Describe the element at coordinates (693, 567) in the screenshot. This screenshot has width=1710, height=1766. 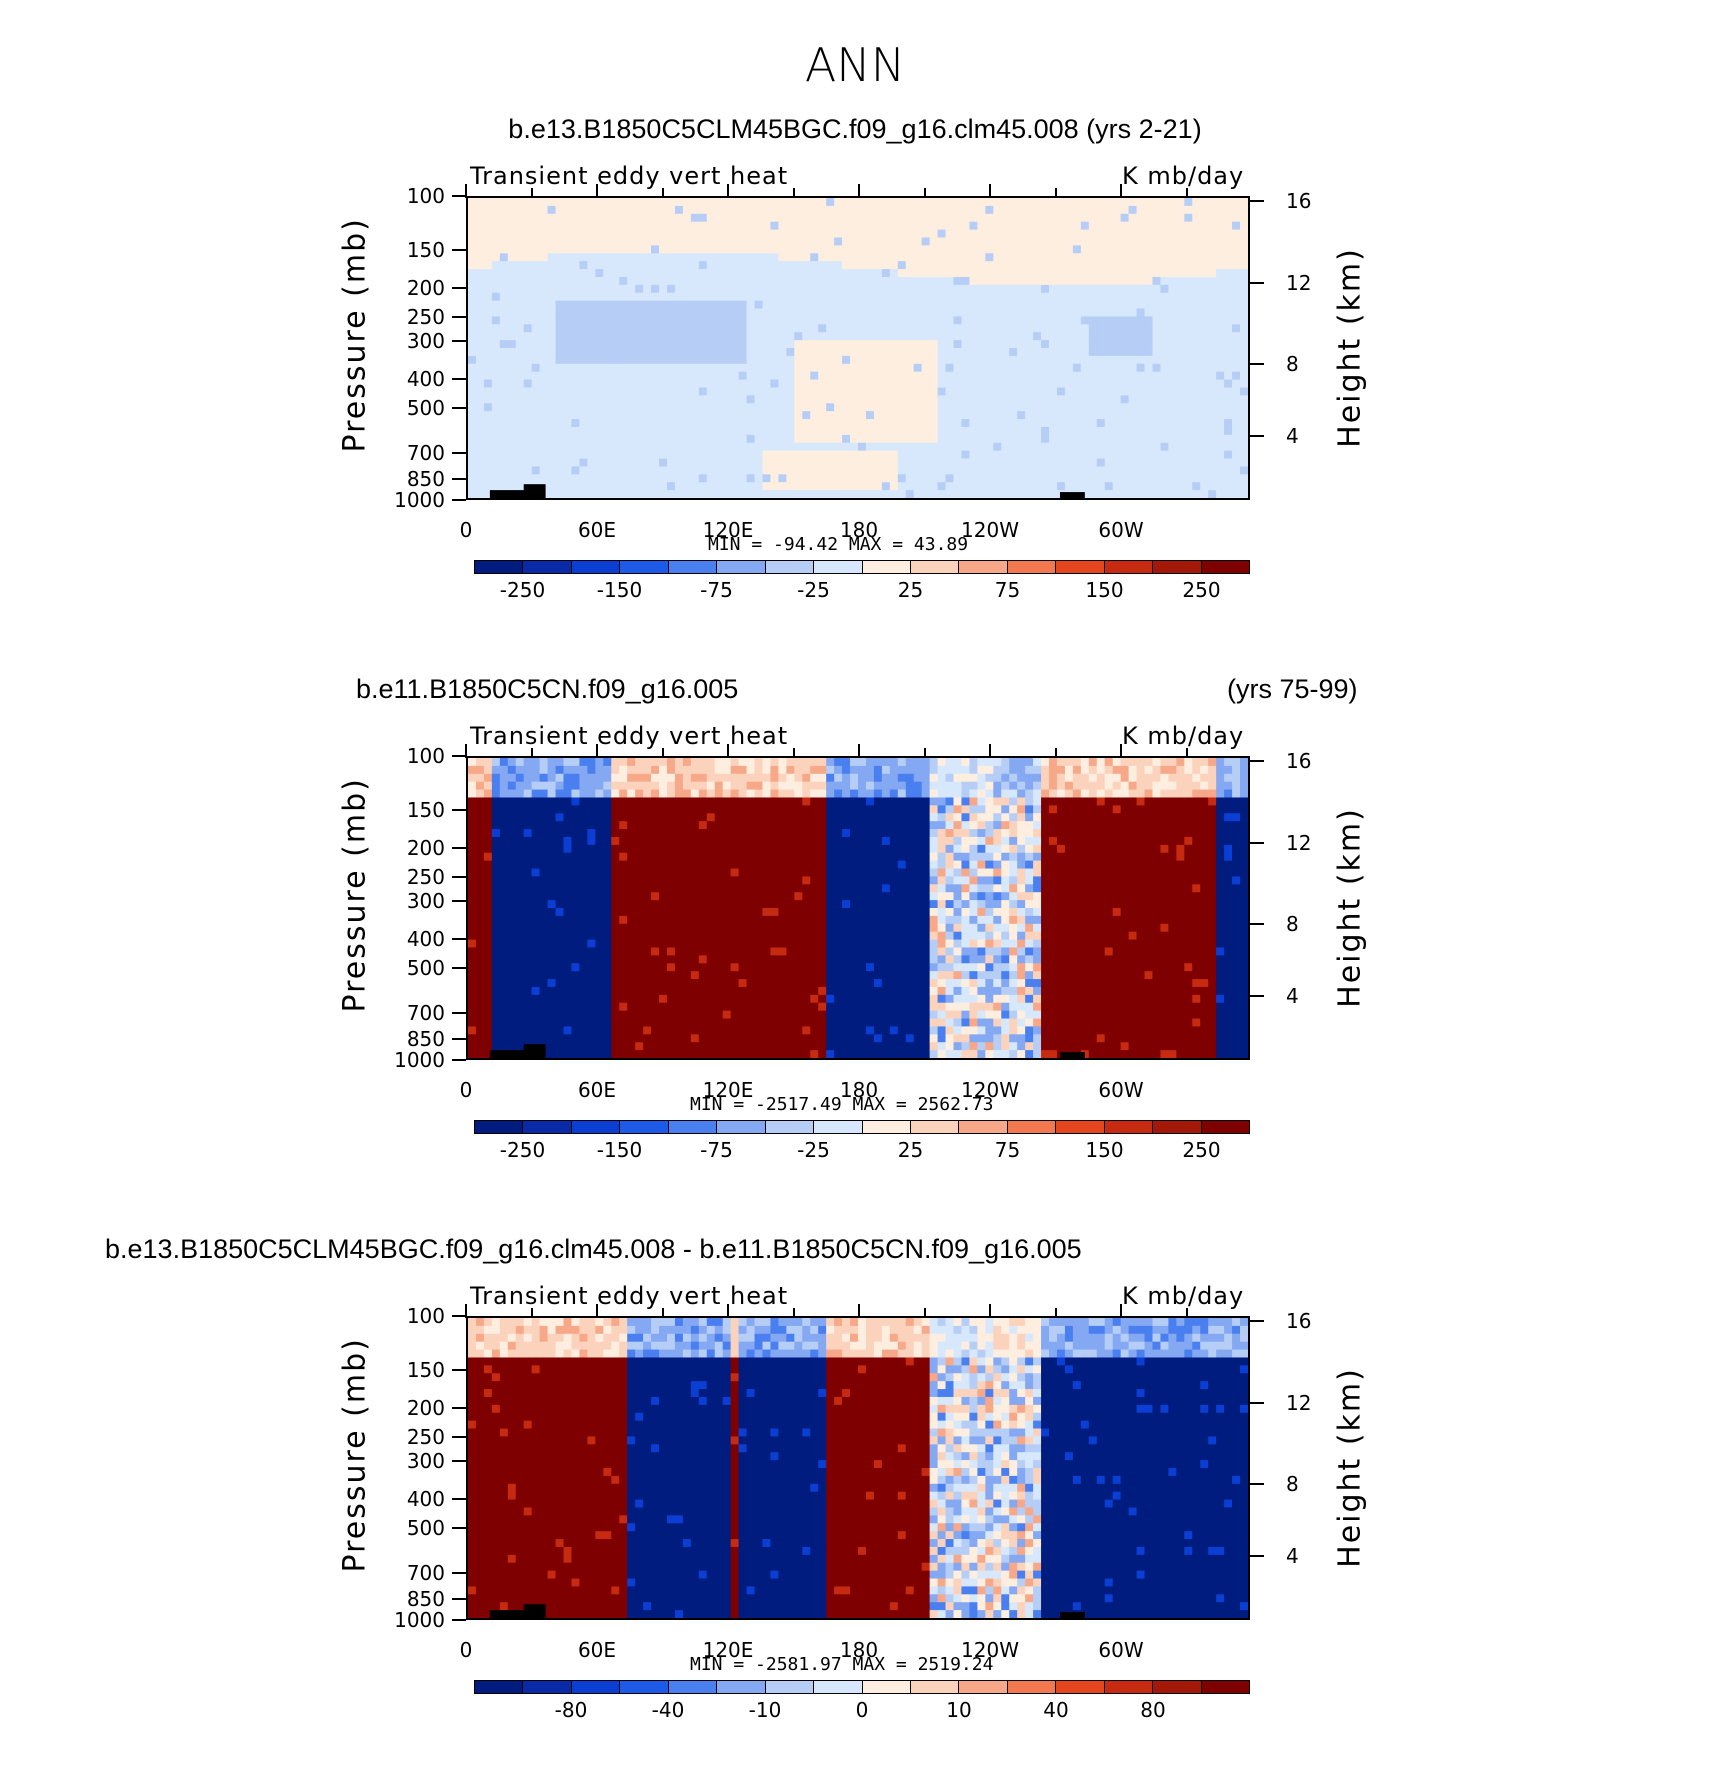
I see `colorbar-swatch` at that location.